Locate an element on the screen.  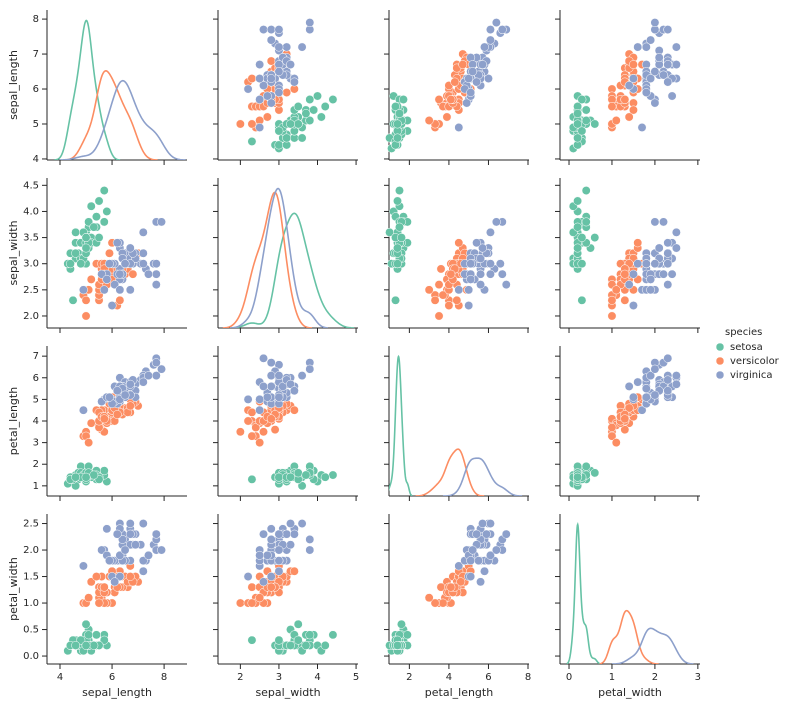
y-tick-label: 2.5 is located at coordinates (31, 524).